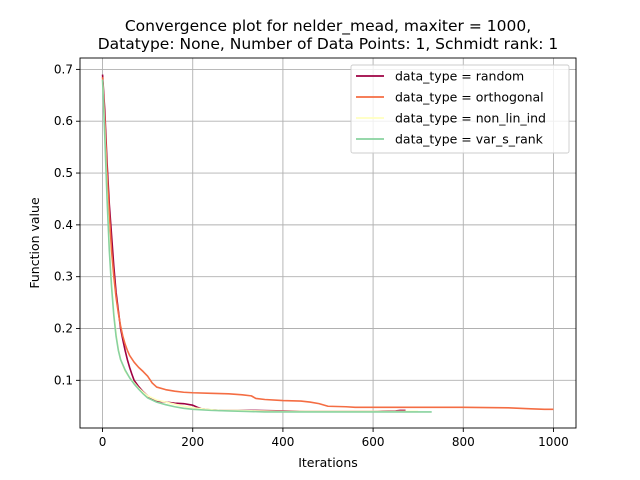 Image resolution: width=640 pixels, height=480 pixels. I want to click on legend-frame, so click(460, 109).